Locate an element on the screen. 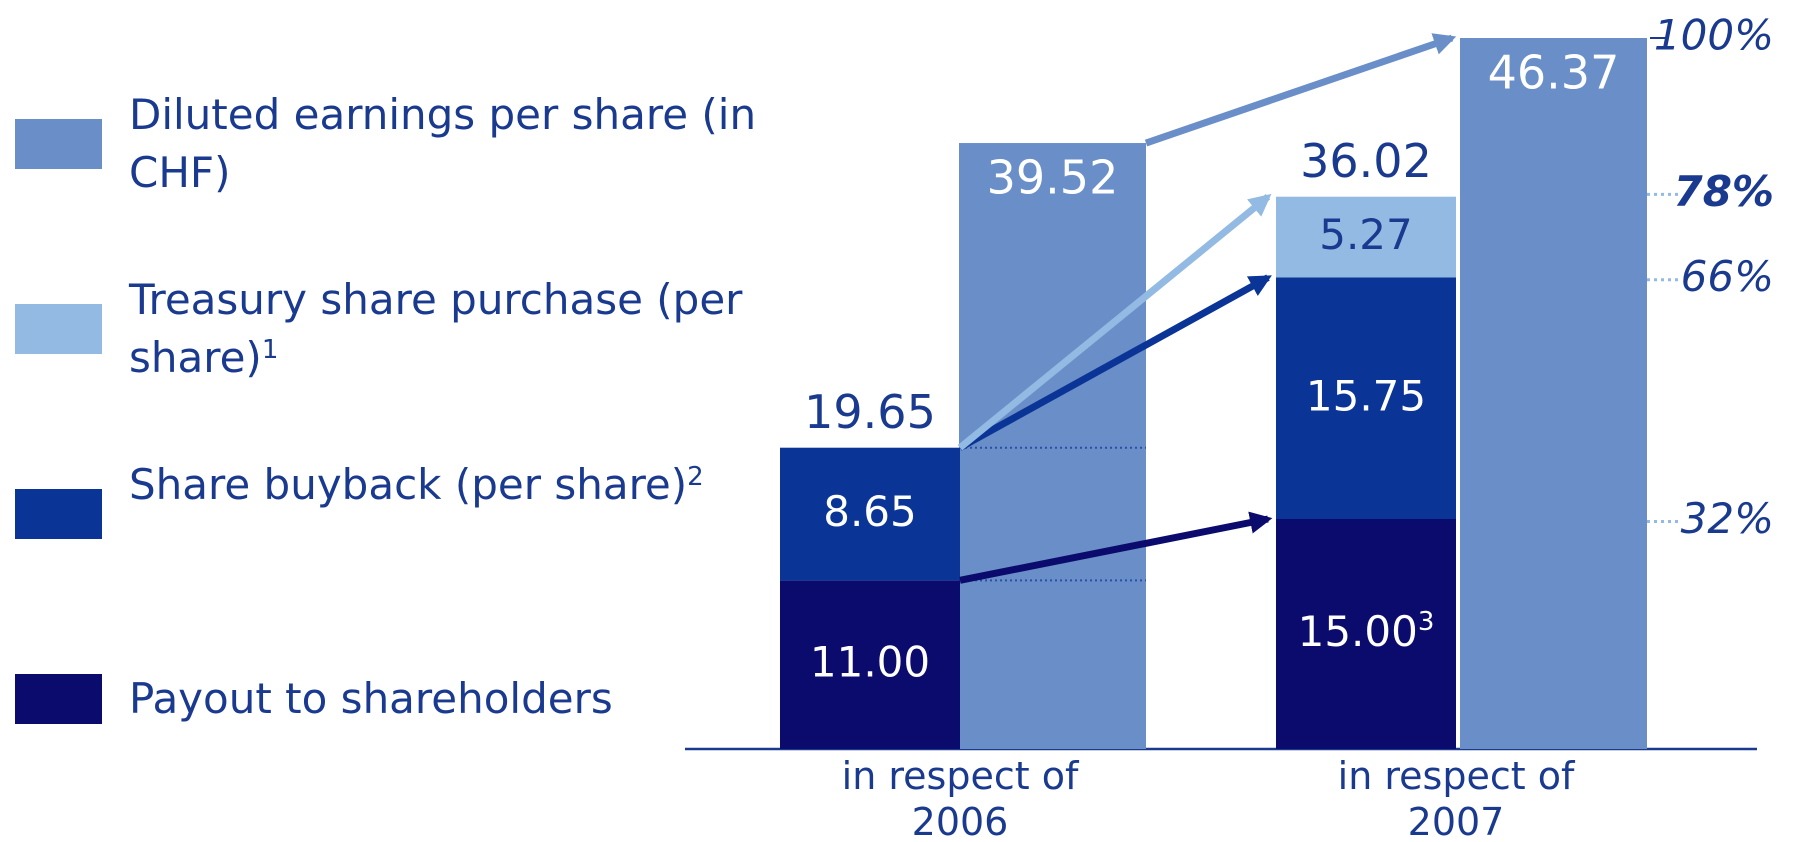  y2-tick-label: 66% is located at coordinates (1727, 276).